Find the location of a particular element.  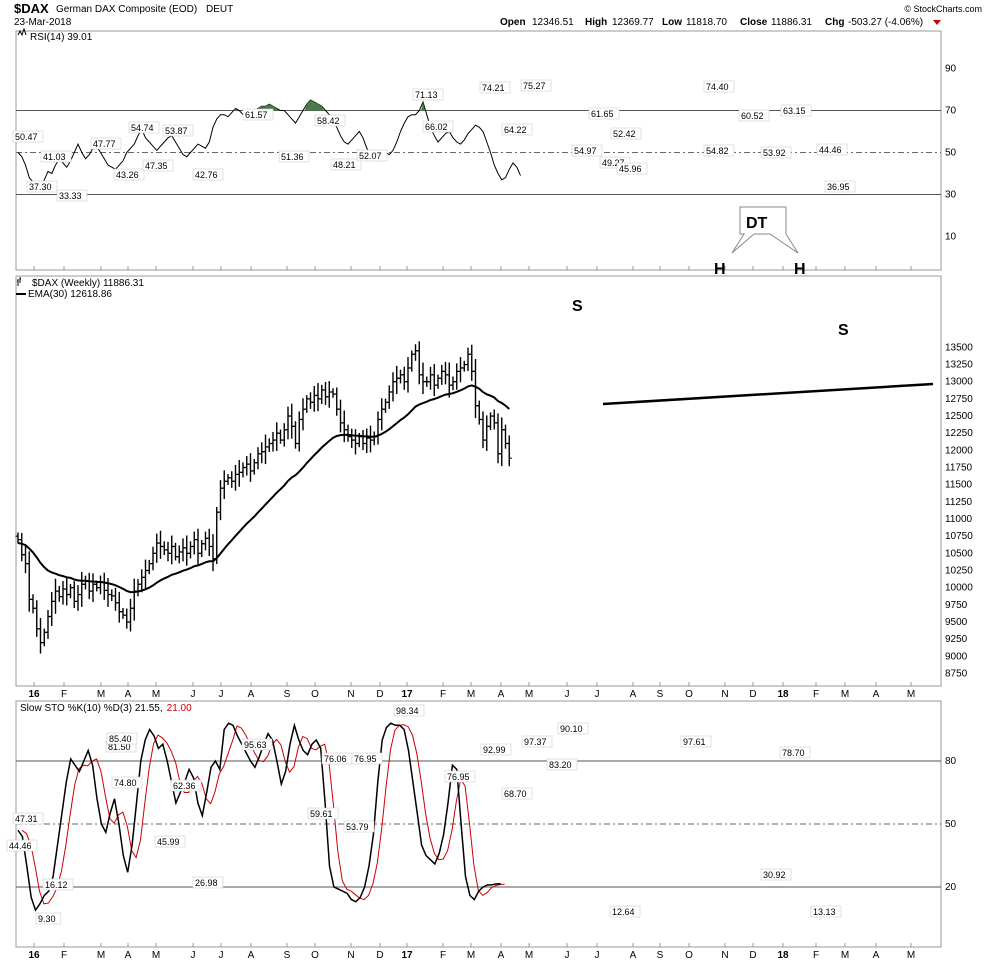

ema30-line is located at coordinates (263, 489).